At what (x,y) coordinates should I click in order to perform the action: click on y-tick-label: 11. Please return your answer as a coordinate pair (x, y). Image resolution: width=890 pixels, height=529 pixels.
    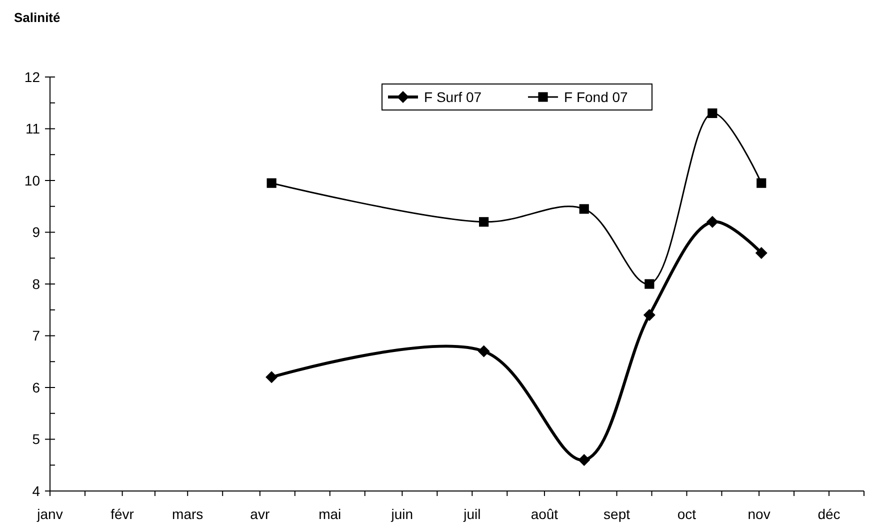
    Looking at the image, I should click on (32, 128).